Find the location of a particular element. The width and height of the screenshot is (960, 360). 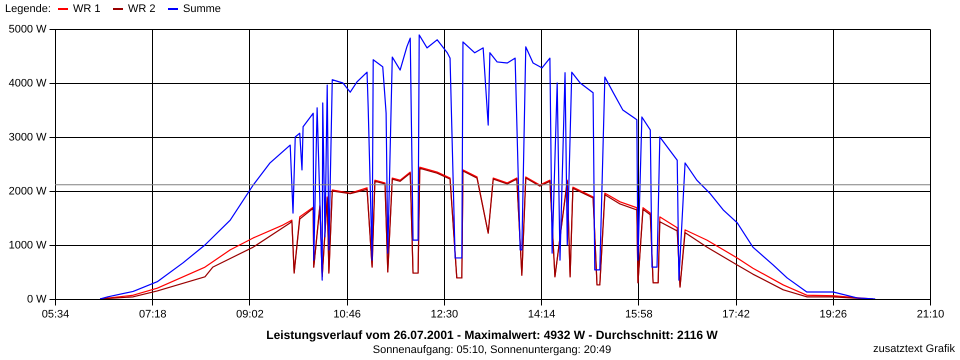

y-tick-label: 3000 W is located at coordinates (28, 138).